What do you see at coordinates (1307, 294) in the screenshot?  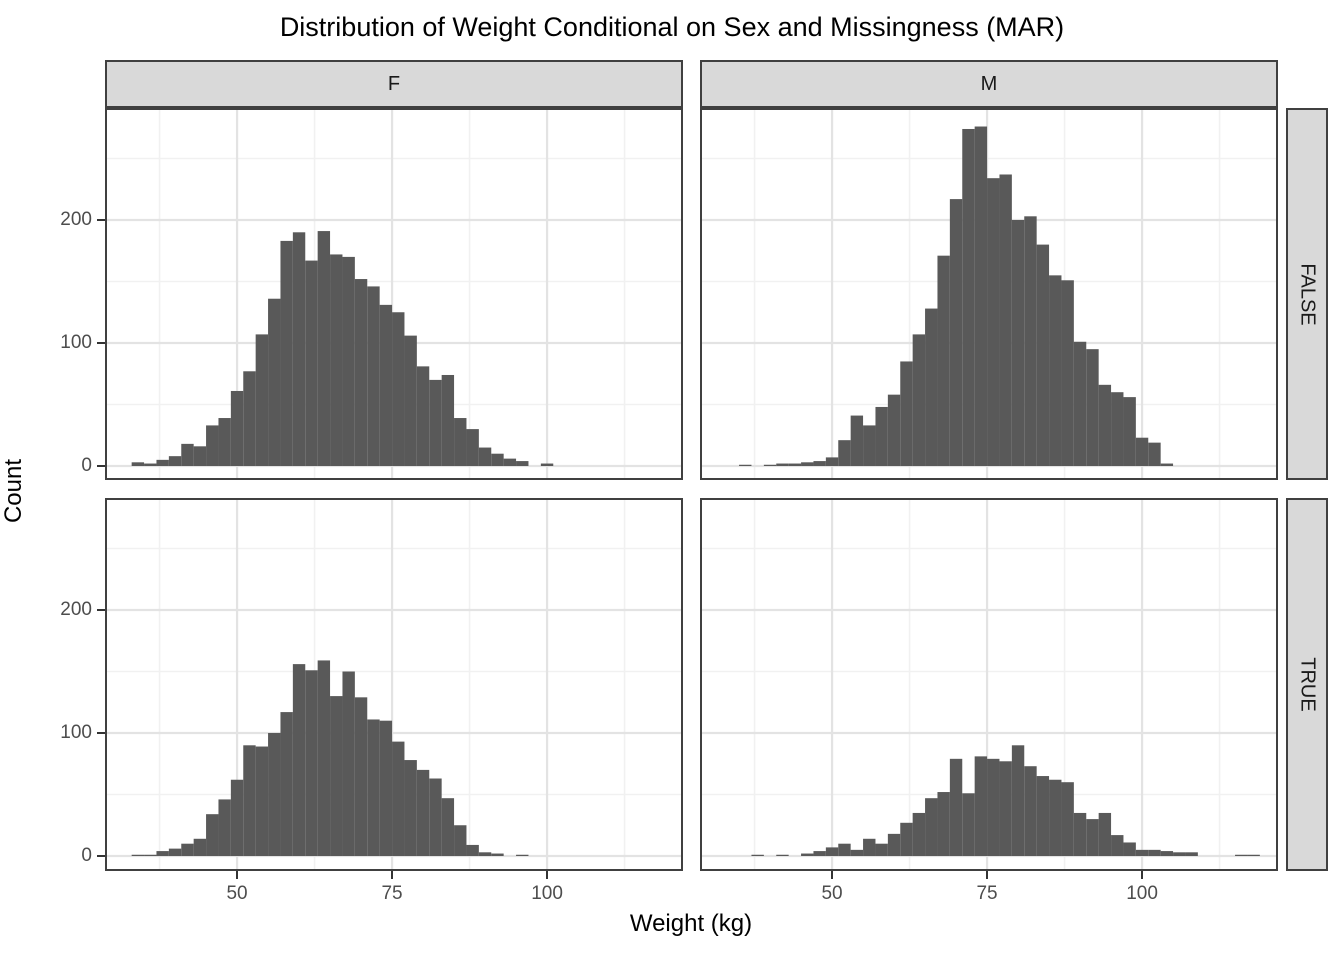 I see `facet-strip-missing-false: FALSE` at bounding box center [1307, 294].